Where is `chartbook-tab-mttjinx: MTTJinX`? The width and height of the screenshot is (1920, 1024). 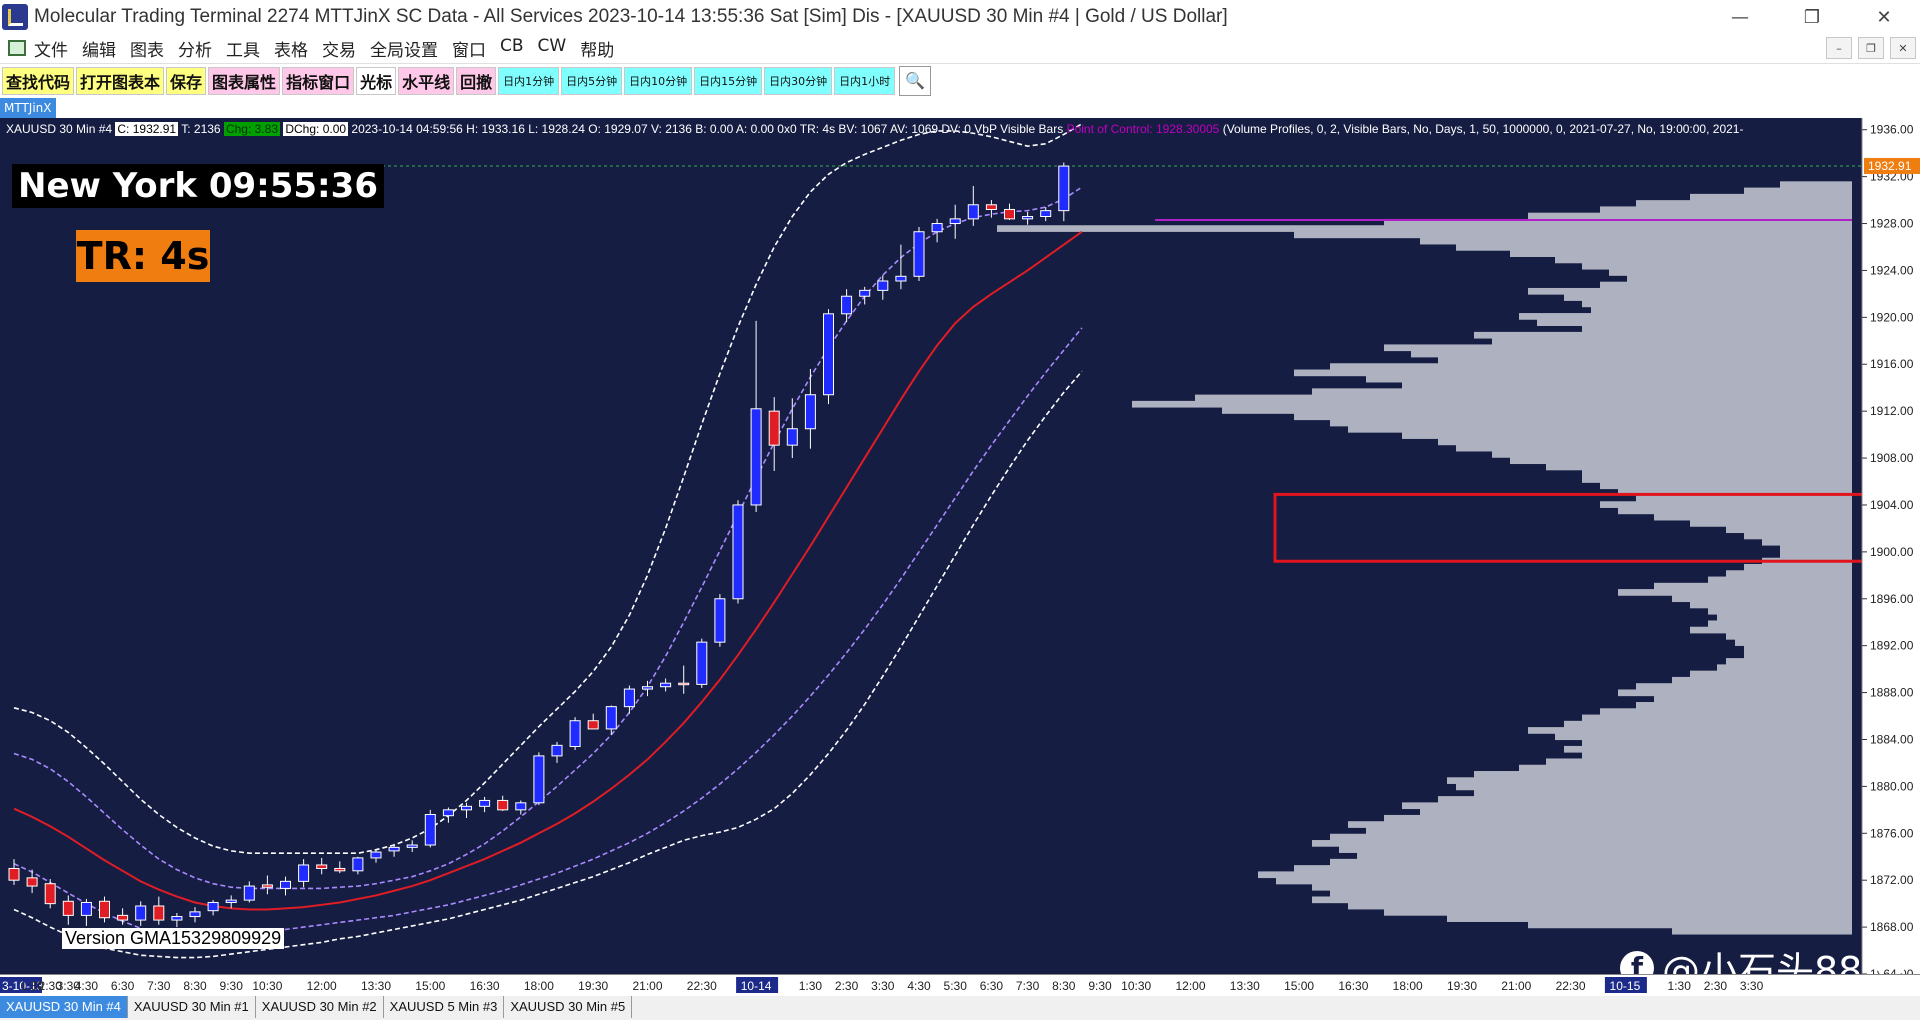
chartbook-tab-mttjinx: MTTJinX is located at coordinates (28, 108).